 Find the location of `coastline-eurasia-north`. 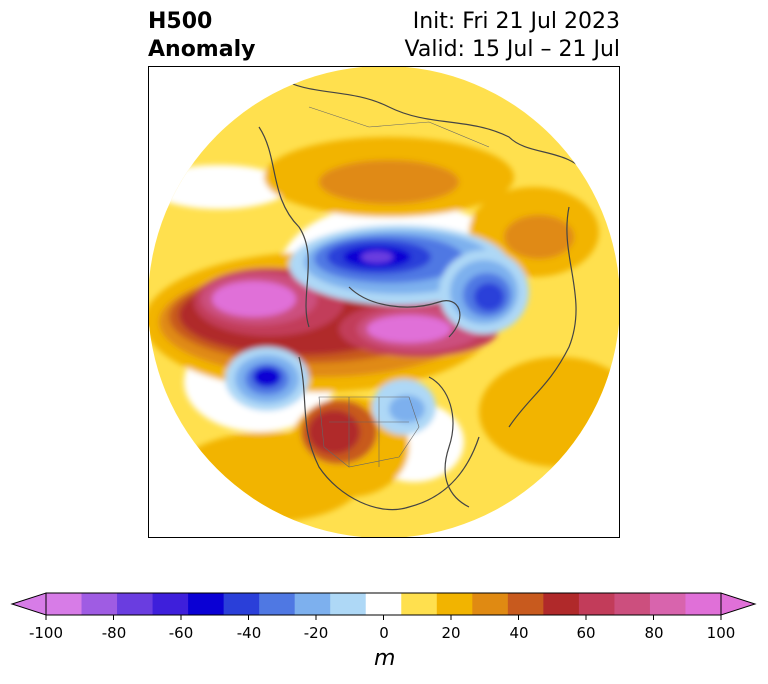

coastline-eurasia-north is located at coordinates (434, 127).